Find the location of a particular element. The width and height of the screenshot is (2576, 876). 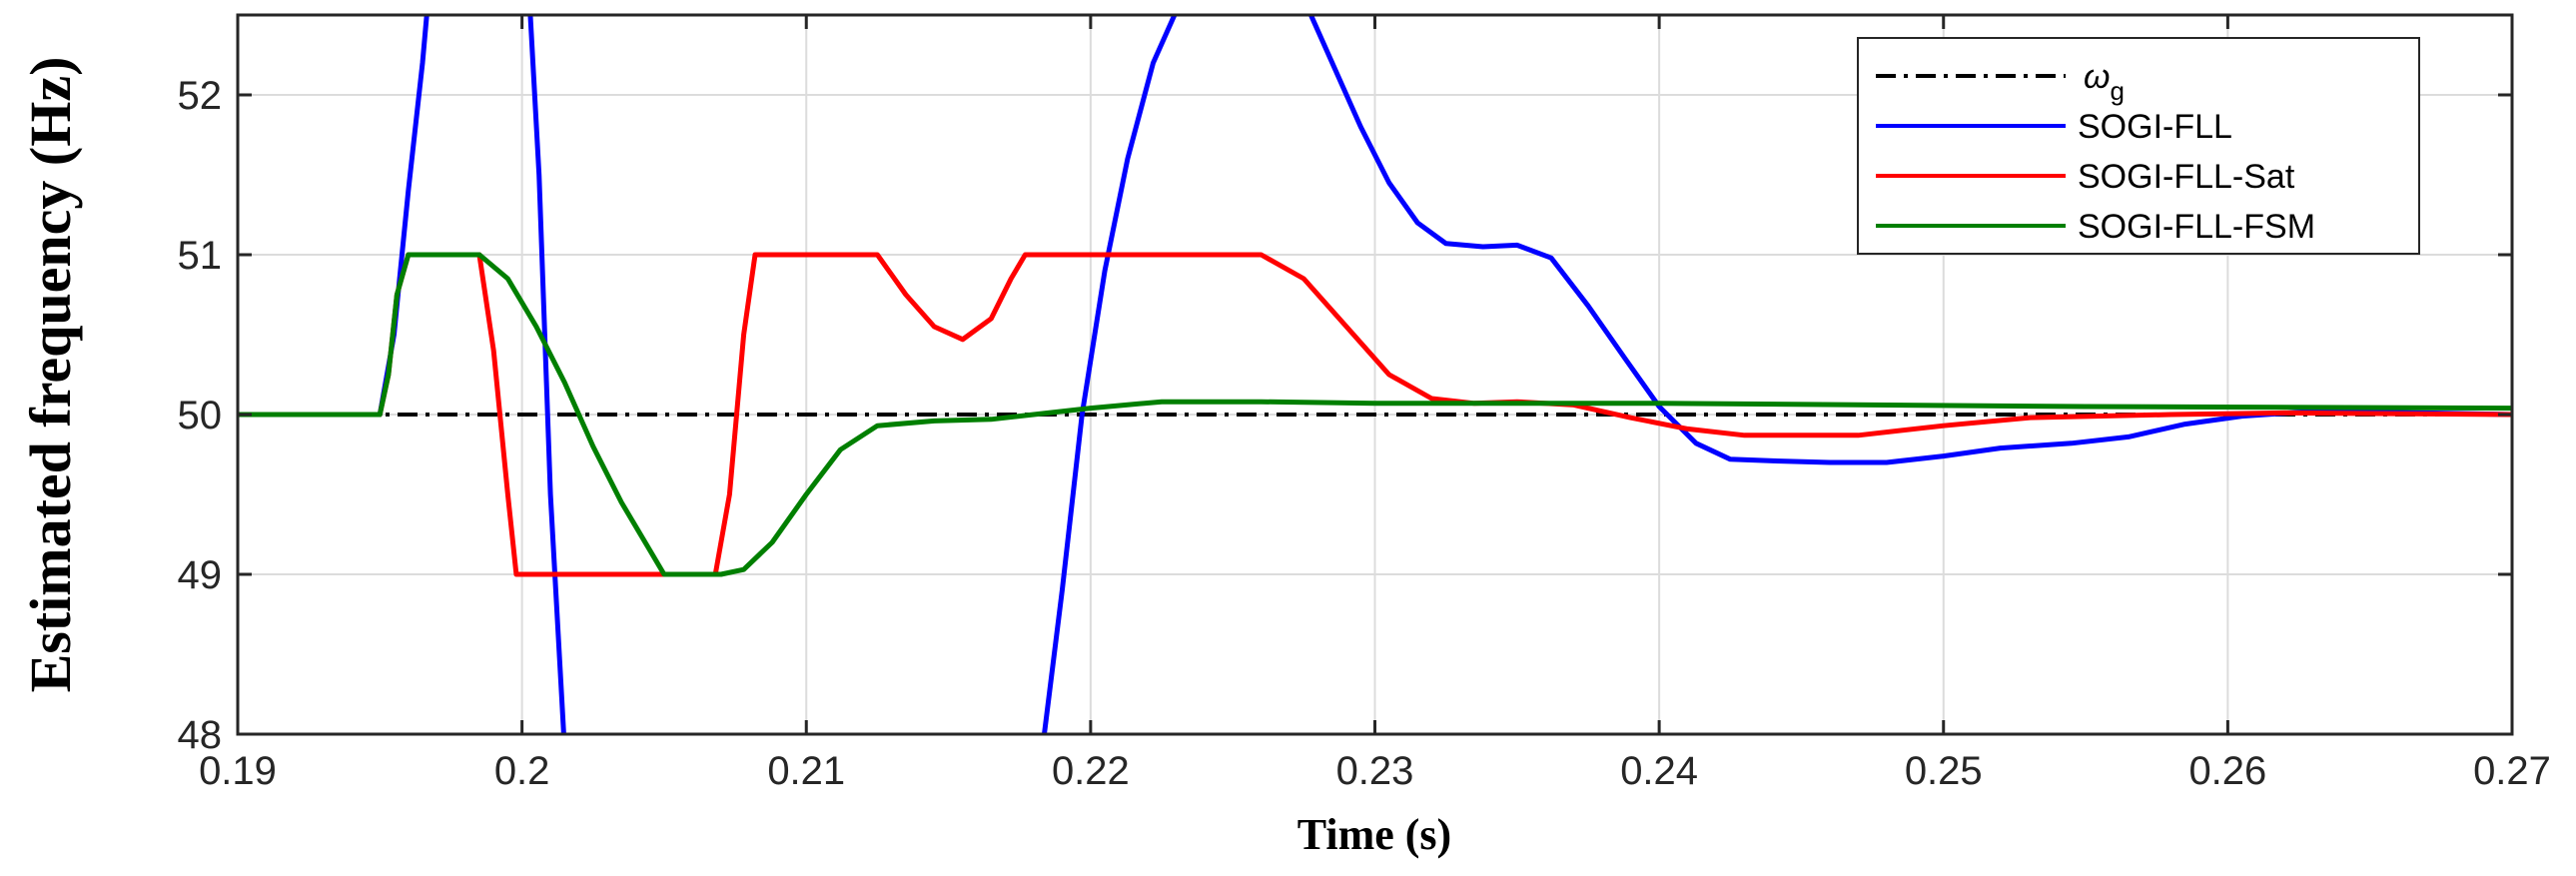

y-axis-label: Estimated frequency (Hz) is located at coordinates (51, 375).